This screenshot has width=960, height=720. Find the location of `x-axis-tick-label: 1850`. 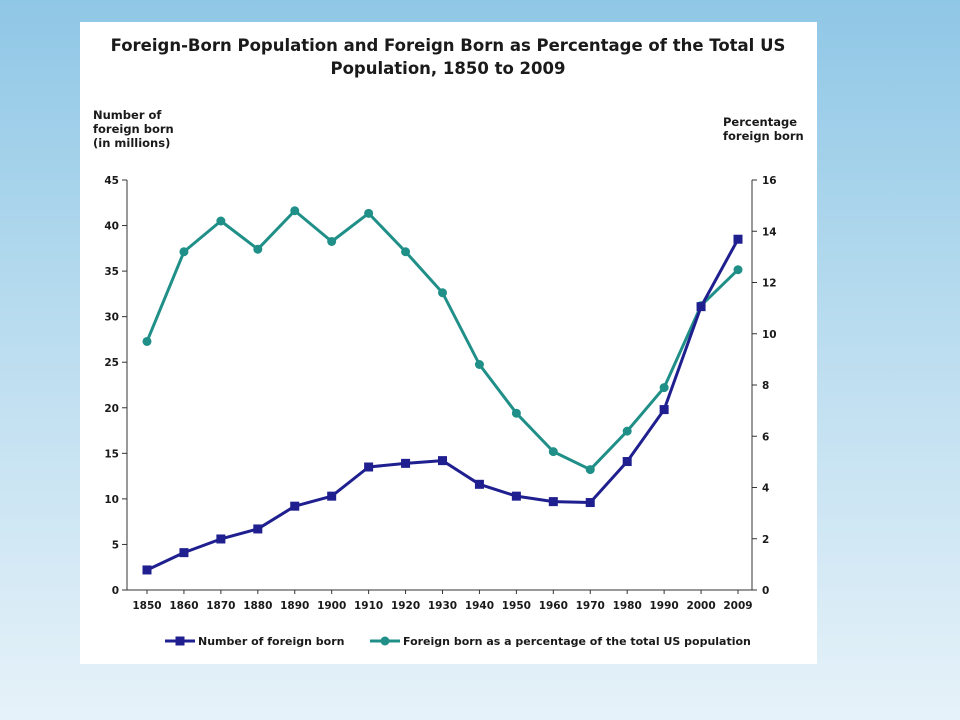

x-axis-tick-label: 1850 is located at coordinates (146, 606).